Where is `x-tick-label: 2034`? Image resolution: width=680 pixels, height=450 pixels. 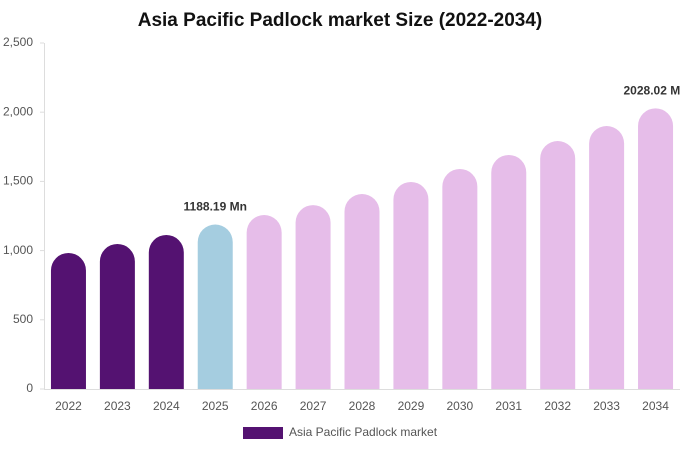 x-tick-label: 2034 is located at coordinates (655, 406).